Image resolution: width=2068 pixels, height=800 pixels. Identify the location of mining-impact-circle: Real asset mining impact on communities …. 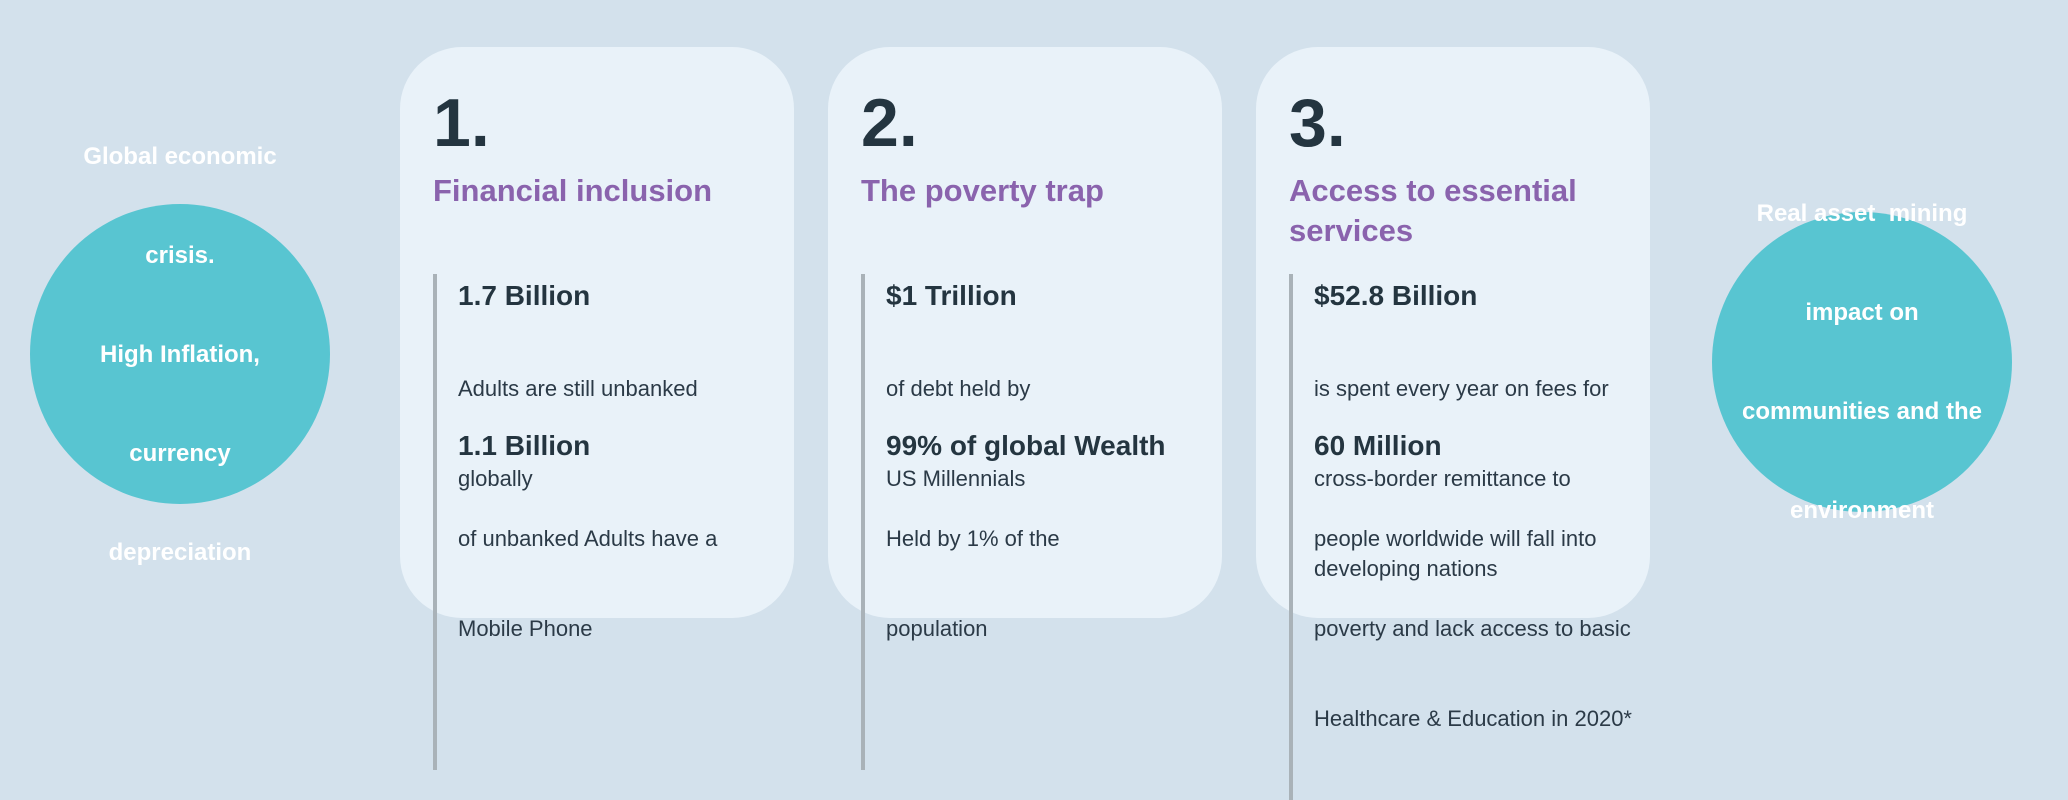
(1862, 362).